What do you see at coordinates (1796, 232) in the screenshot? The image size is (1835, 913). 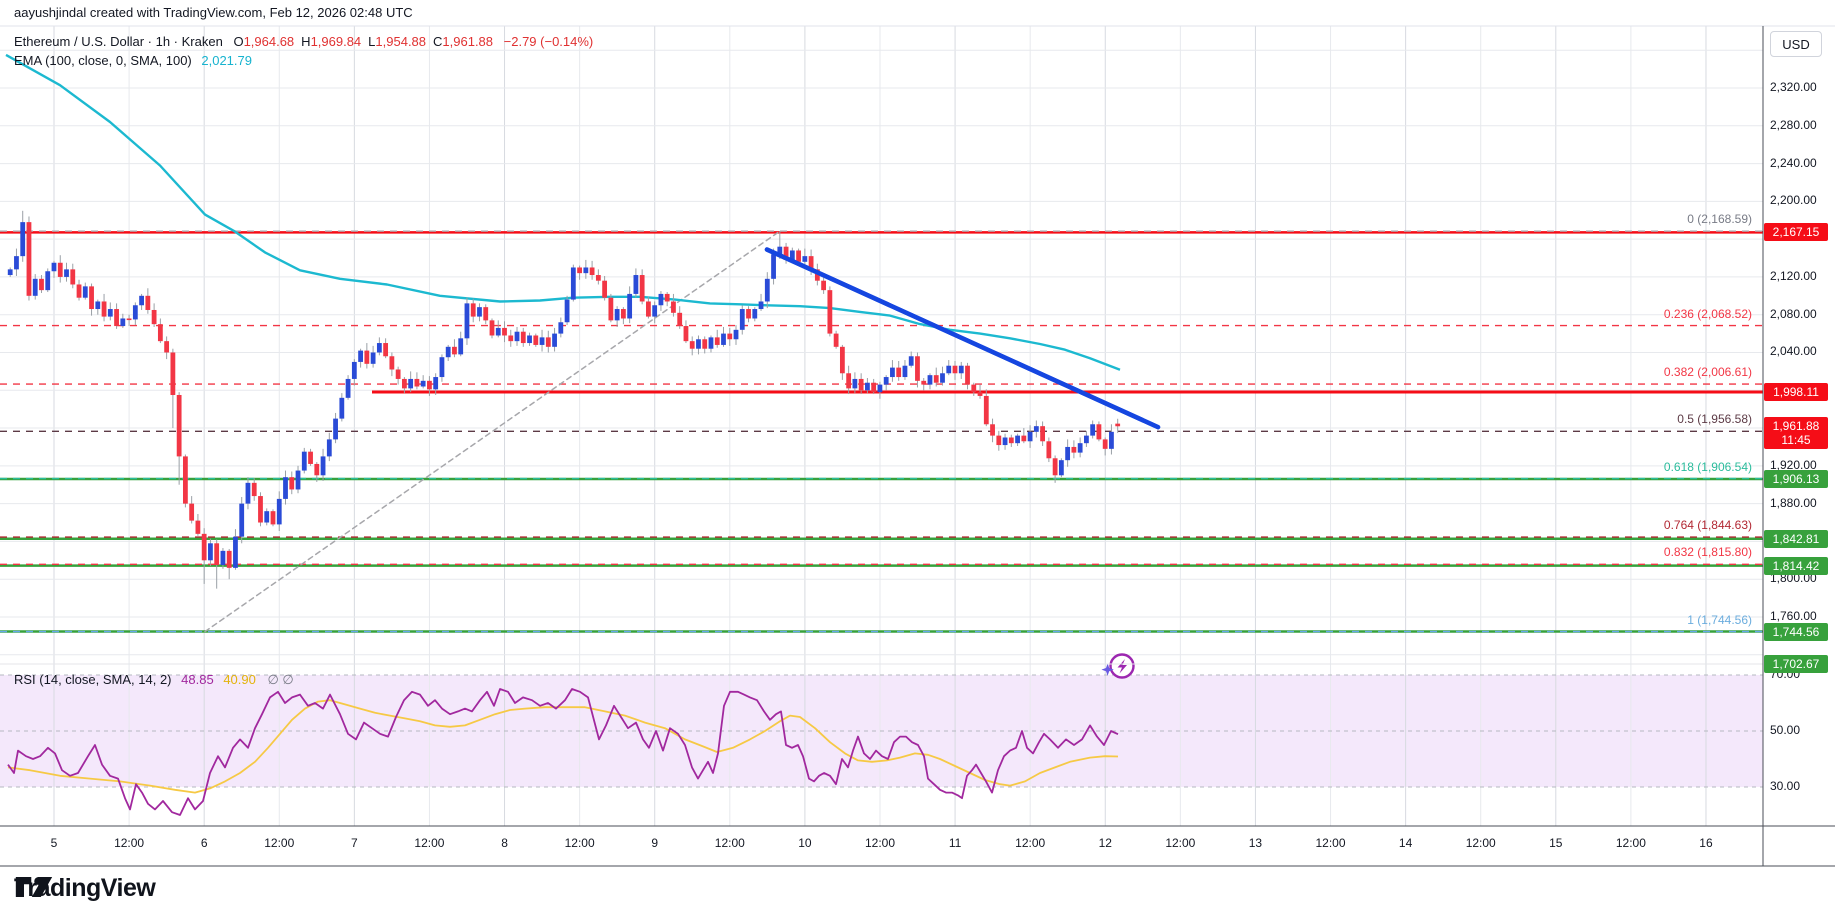 I see `price-axis-badge: 2,167.15` at bounding box center [1796, 232].